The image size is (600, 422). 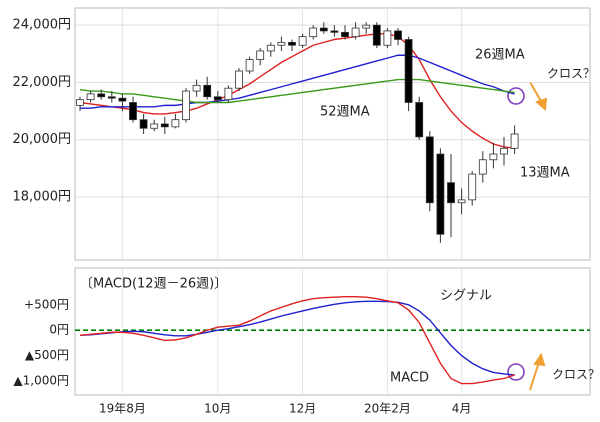 What do you see at coordinates (462, 409) in the screenshot?
I see `x-tick-label: 4月` at bounding box center [462, 409].